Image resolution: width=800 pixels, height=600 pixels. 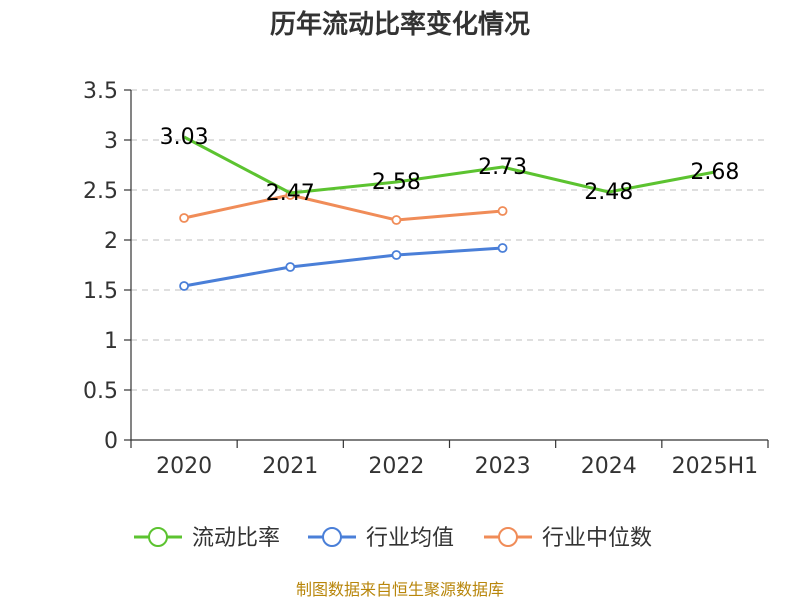 What do you see at coordinates (236, 538) in the screenshot?
I see `legend-label: 流动比率` at bounding box center [236, 538].